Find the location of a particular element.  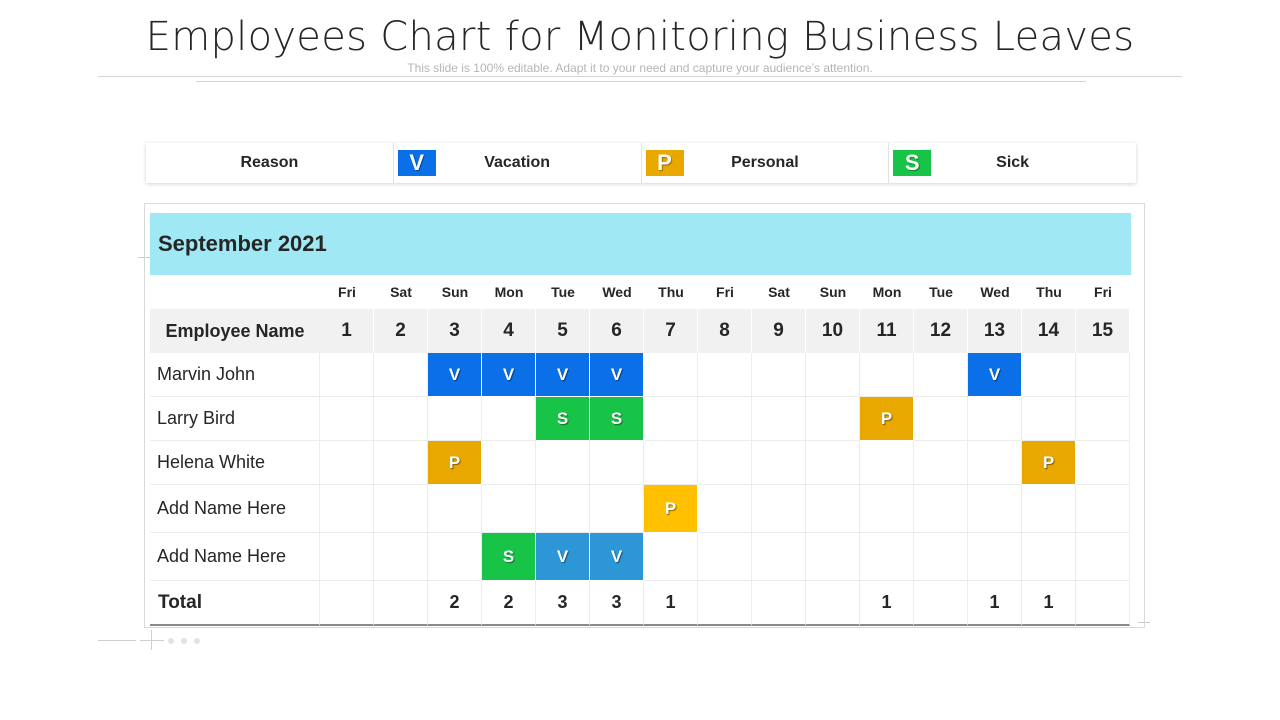

month-title: September 2021 is located at coordinates (242, 243).